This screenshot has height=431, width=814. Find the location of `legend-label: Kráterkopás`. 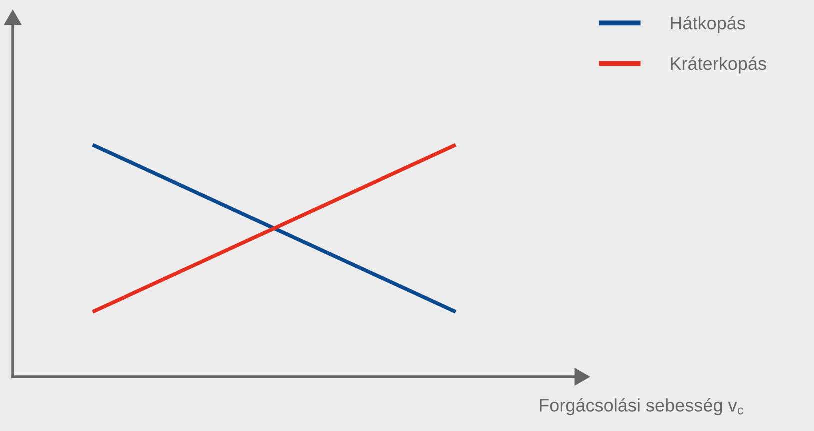

legend-label: Kráterkopás is located at coordinates (718, 65).